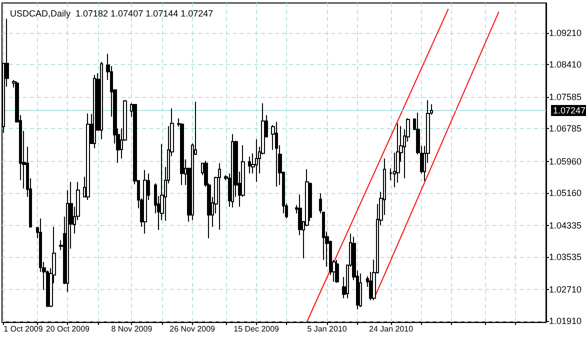 The width and height of the screenshot is (586, 340). Describe the element at coordinates (391, 329) in the screenshot. I see `x-tick-label: 24 Jan 2010` at that location.